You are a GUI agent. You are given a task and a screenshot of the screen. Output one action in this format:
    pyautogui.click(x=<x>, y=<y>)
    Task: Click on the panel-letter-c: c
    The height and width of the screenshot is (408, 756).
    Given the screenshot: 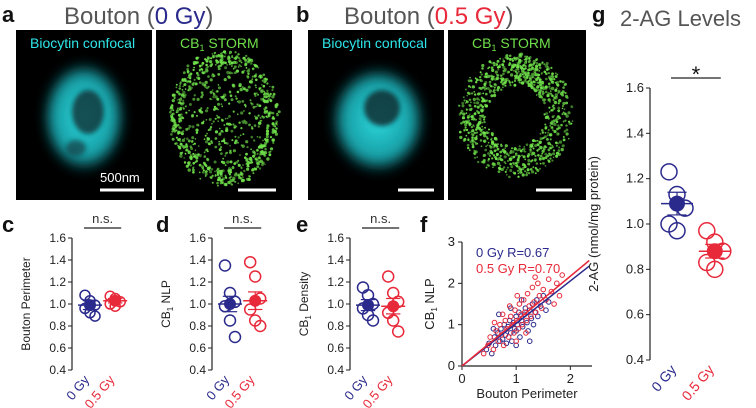 What is the action you would take?
    pyautogui.click(x=8, y=224)
    